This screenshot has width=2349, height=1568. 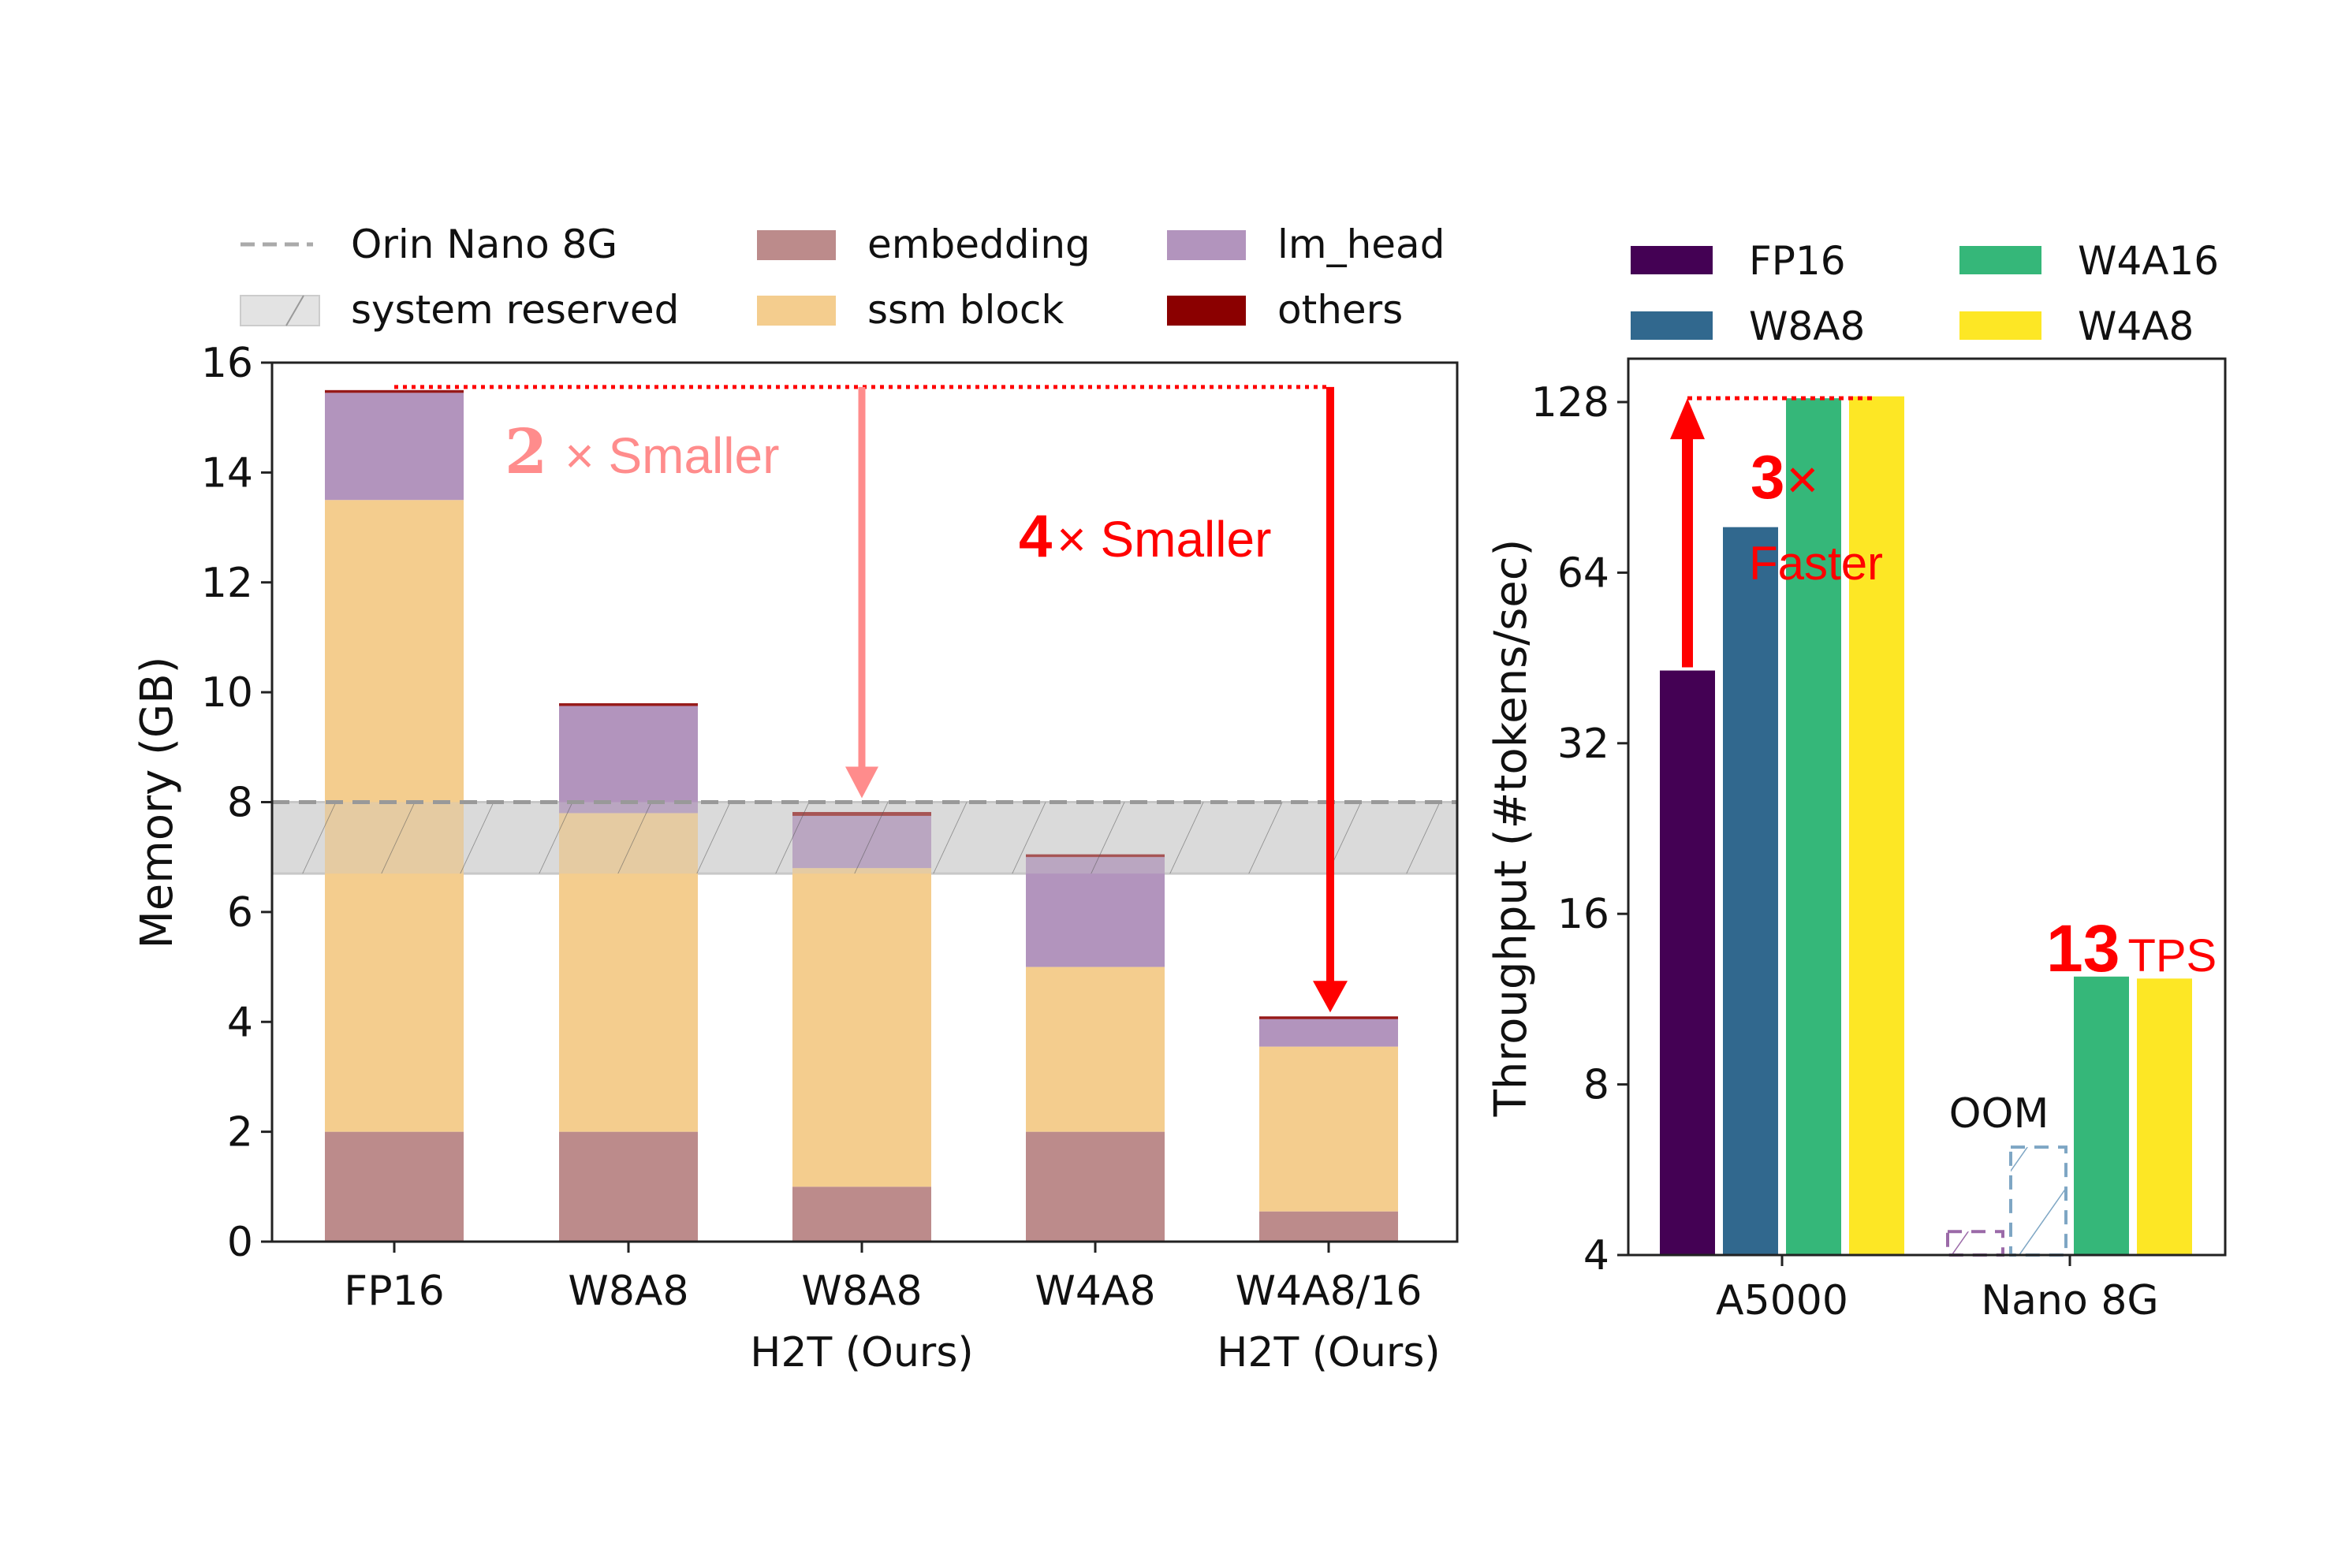 What do you see at coordinates (1329, 1291) in the screenshot?
I see `x-tick-label: W4A8/16` at bounding box center [1329, 1291].